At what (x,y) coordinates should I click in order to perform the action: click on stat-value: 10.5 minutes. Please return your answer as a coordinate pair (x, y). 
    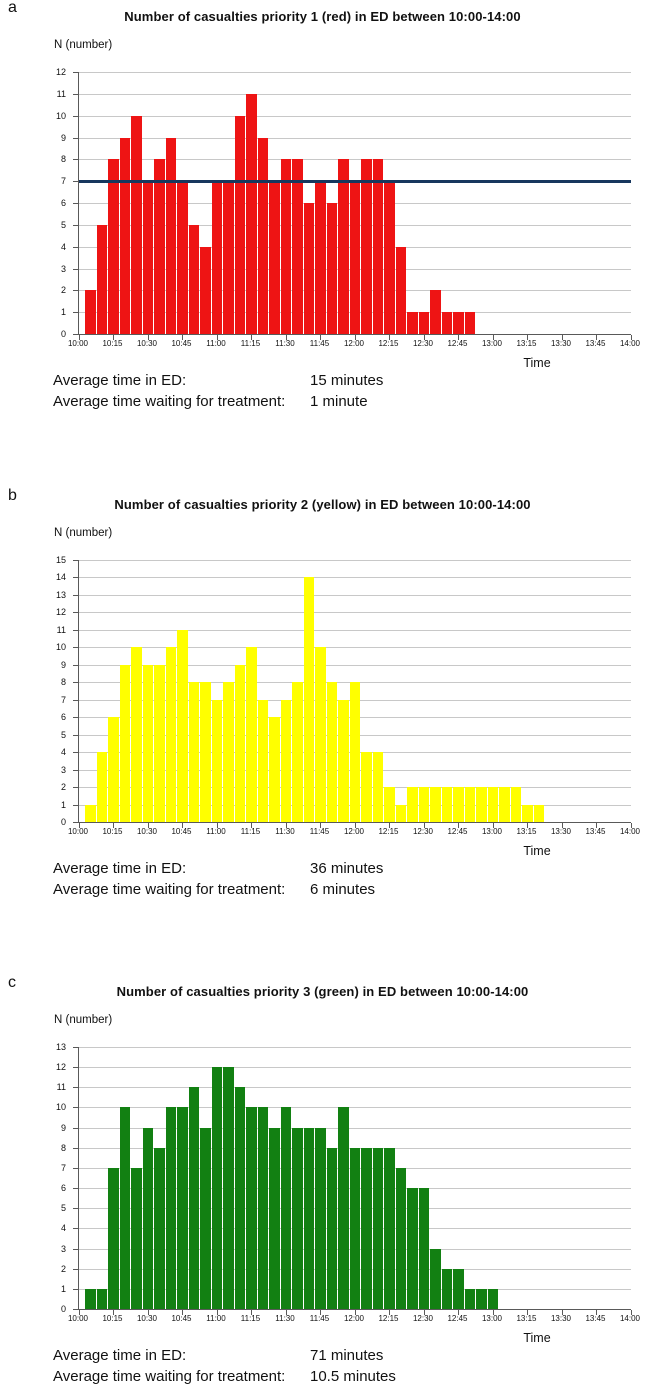
    Looking at the image, I should click on (353, 1376).